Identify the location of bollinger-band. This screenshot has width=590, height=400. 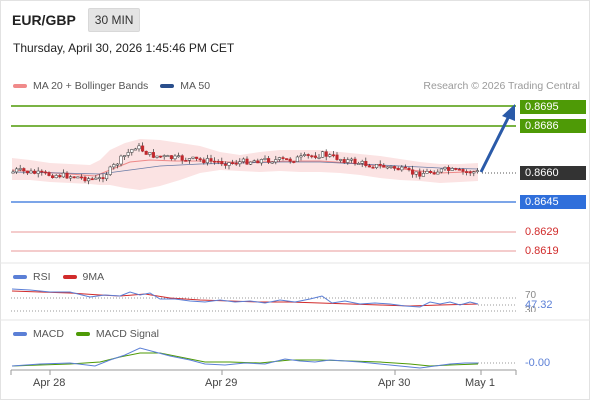
(245, 164).